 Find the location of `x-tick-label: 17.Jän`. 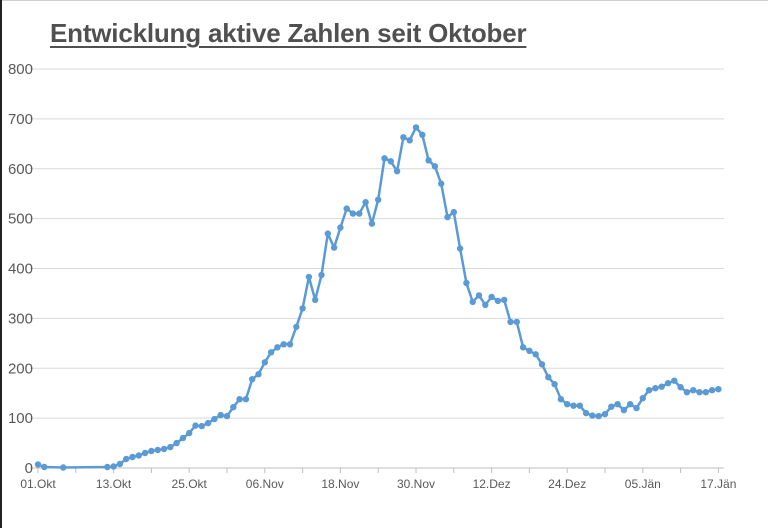

x-tick-label: 17.Jän is located at coordinates (718, 484).